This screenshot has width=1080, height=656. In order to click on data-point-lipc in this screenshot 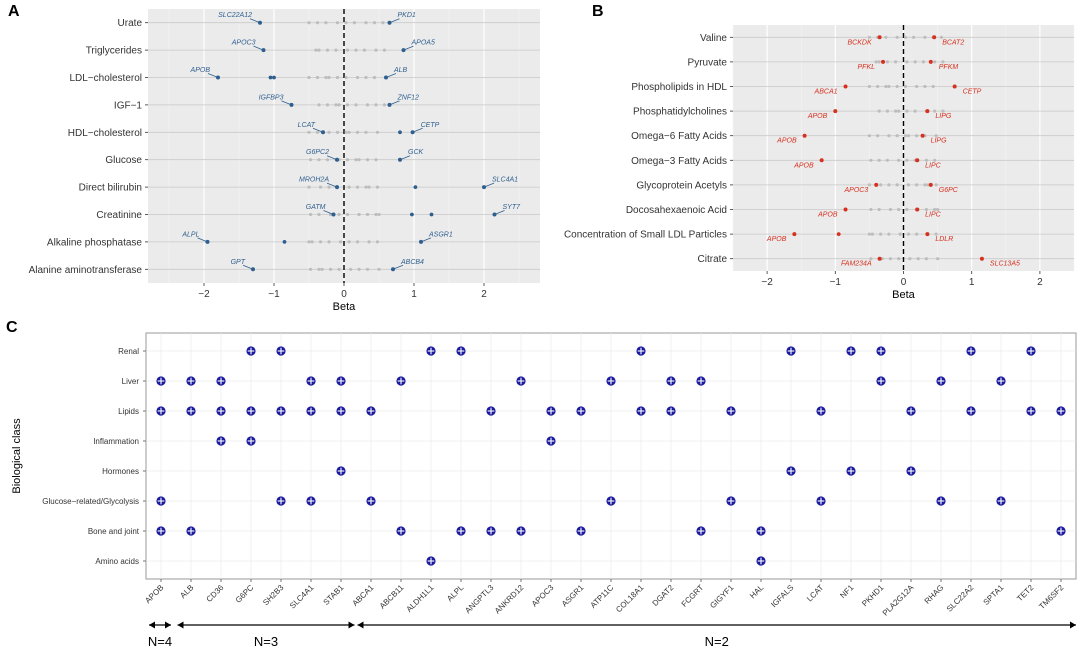, I will do `click(917, 209)`.